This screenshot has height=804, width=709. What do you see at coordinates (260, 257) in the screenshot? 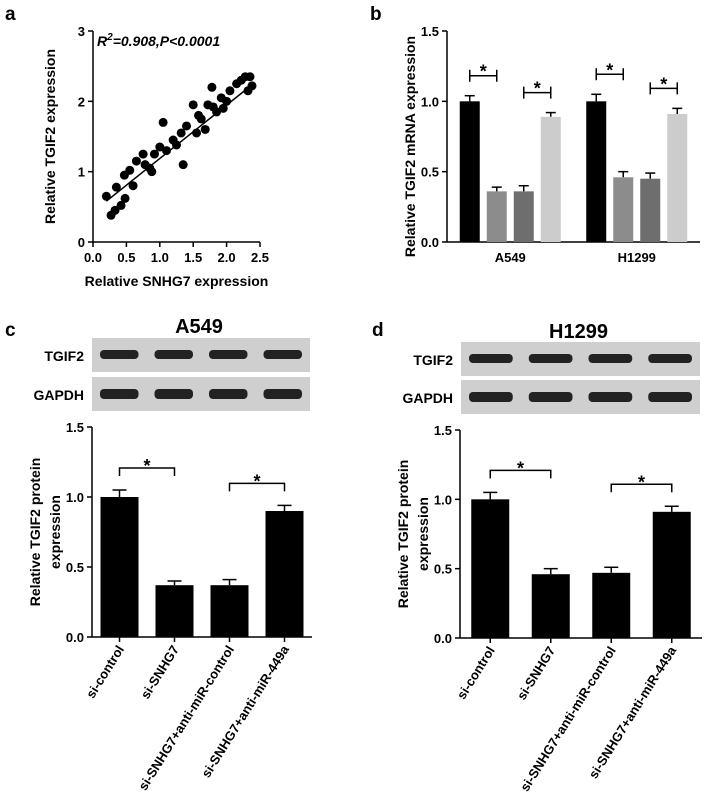
I see `x-tick-label: 2.5` at bounding box center [260, 257].